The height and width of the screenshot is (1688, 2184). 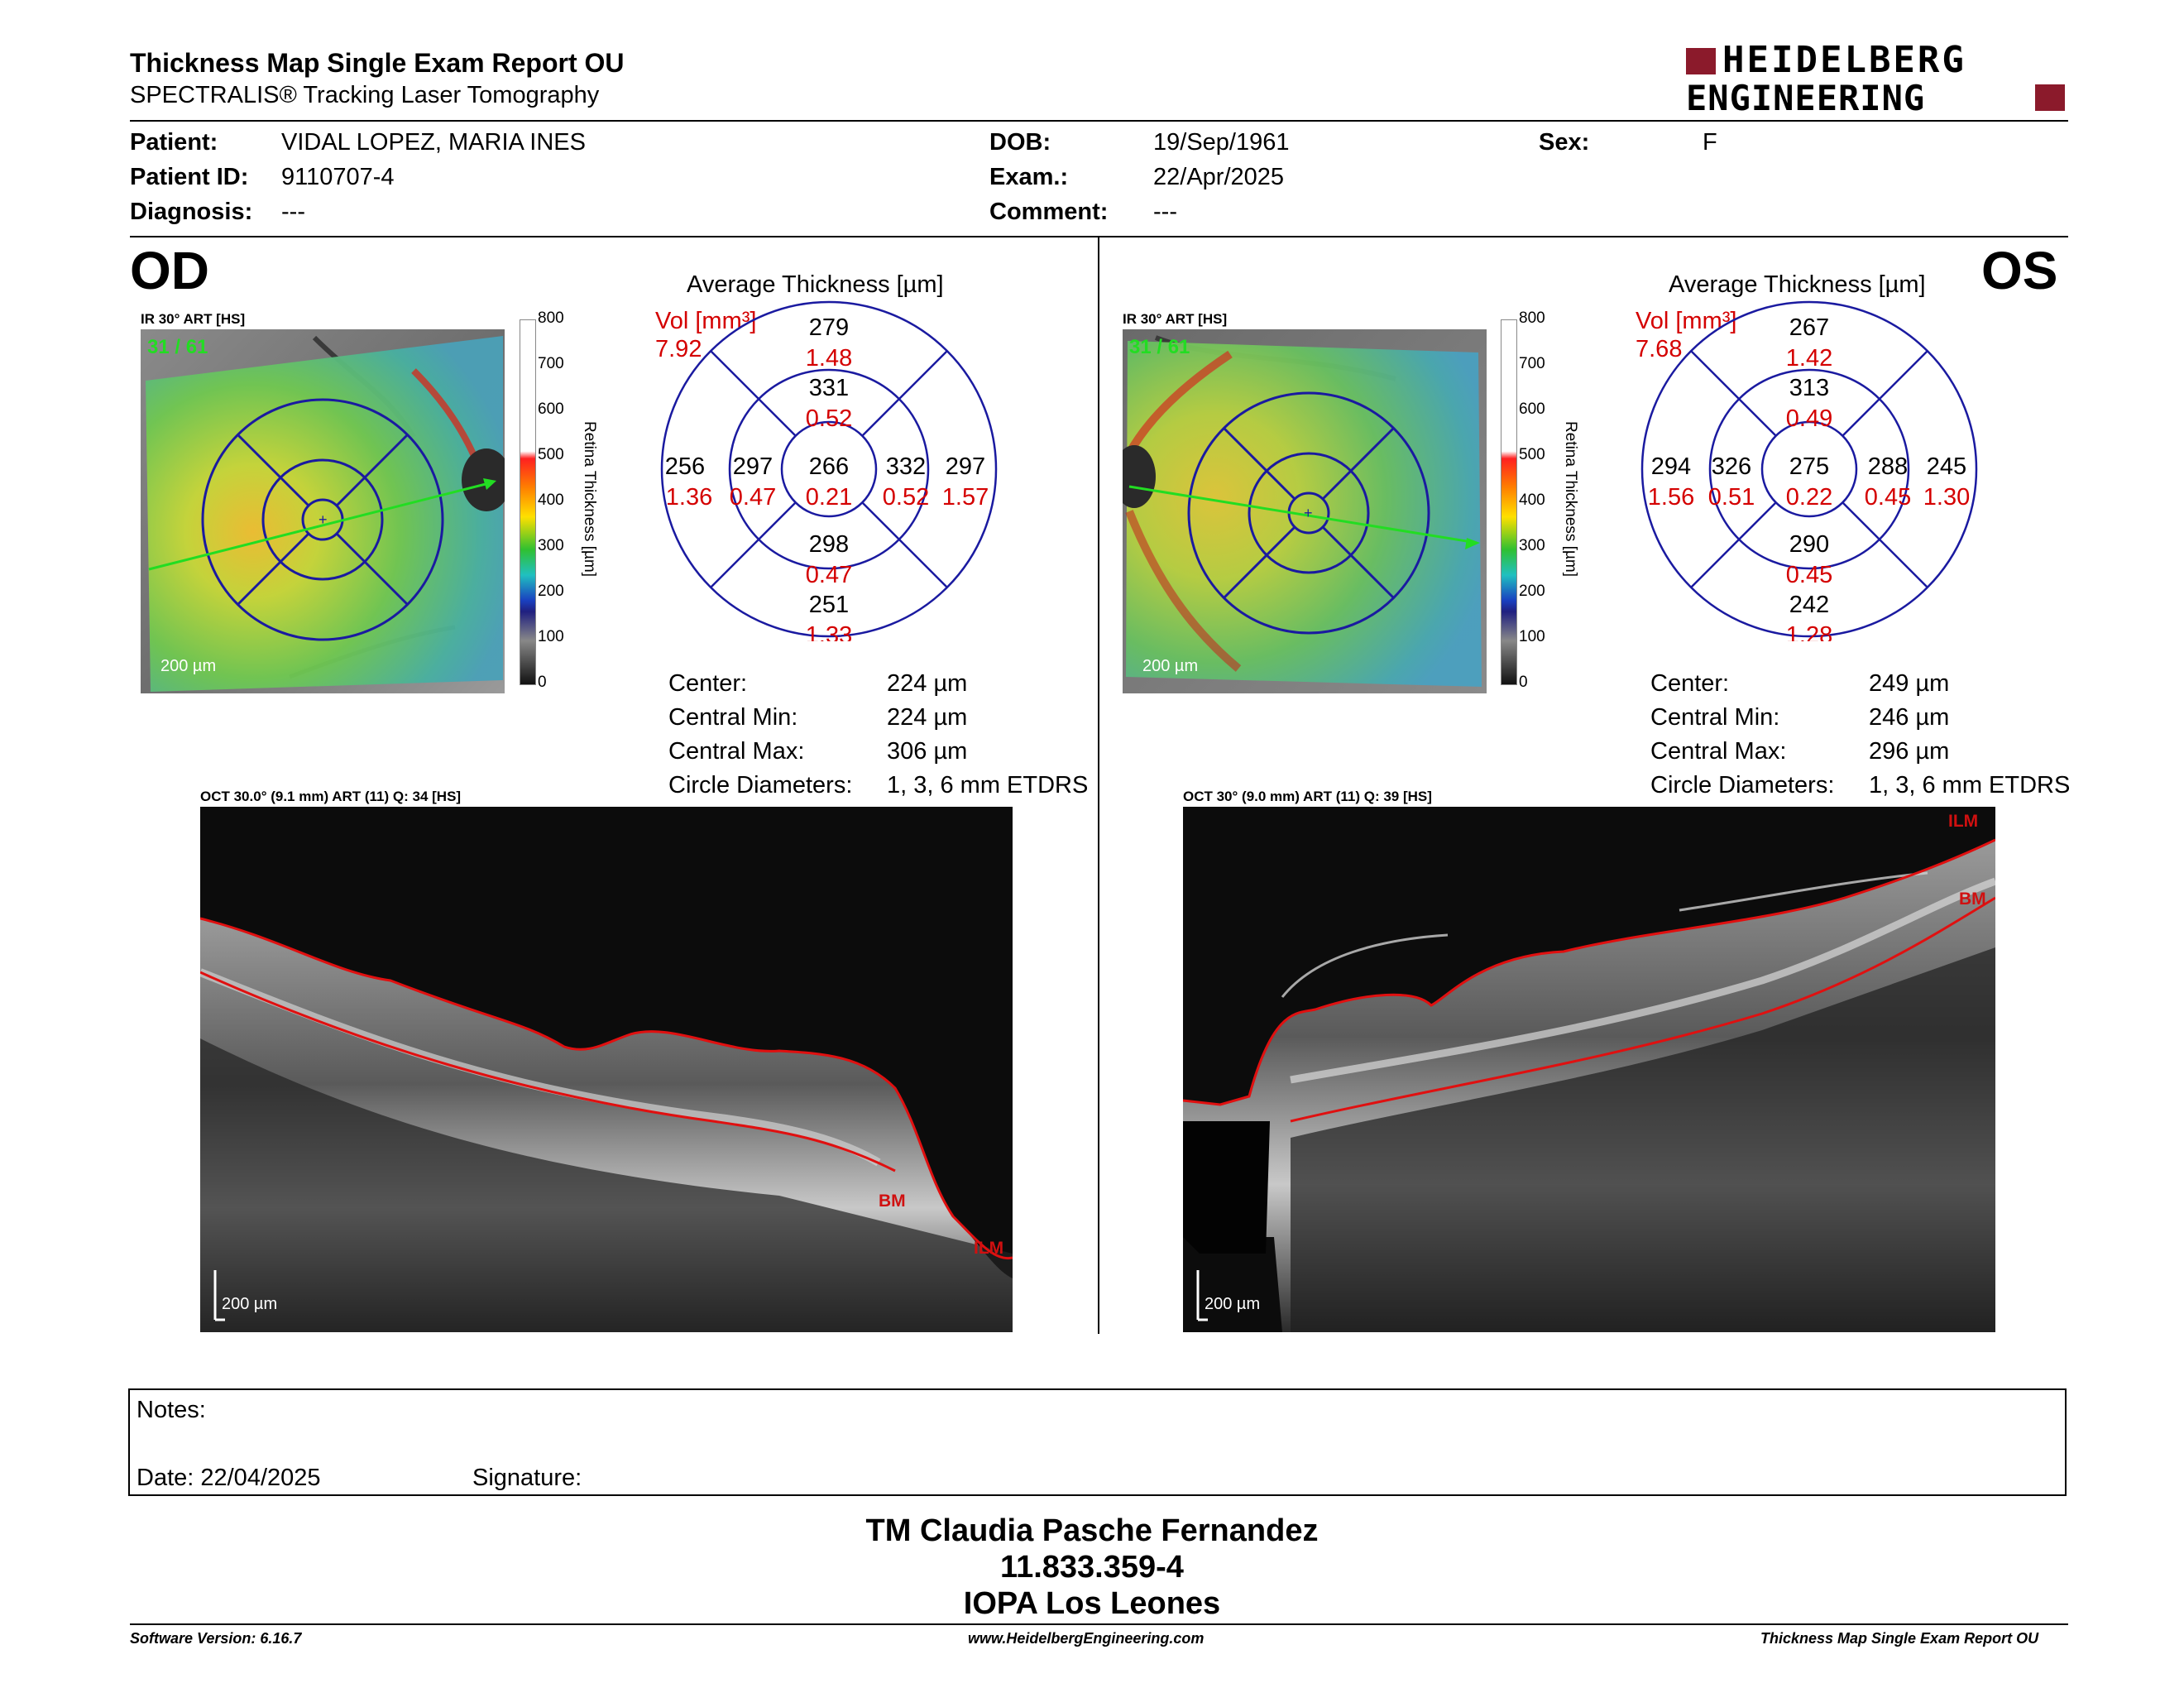 What do you see at coordinates (1532, 318) in the screenshot?
I see `os-tick: 800` at bounding box center [1532, 318].